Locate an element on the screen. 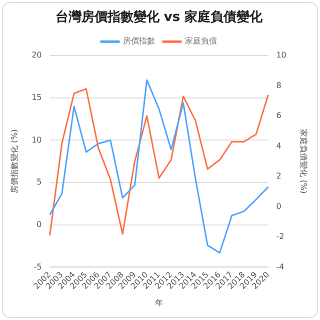 This screenshot has height=320, width=320. legend-label: 房價指數 is located at coordinates (139, 41).